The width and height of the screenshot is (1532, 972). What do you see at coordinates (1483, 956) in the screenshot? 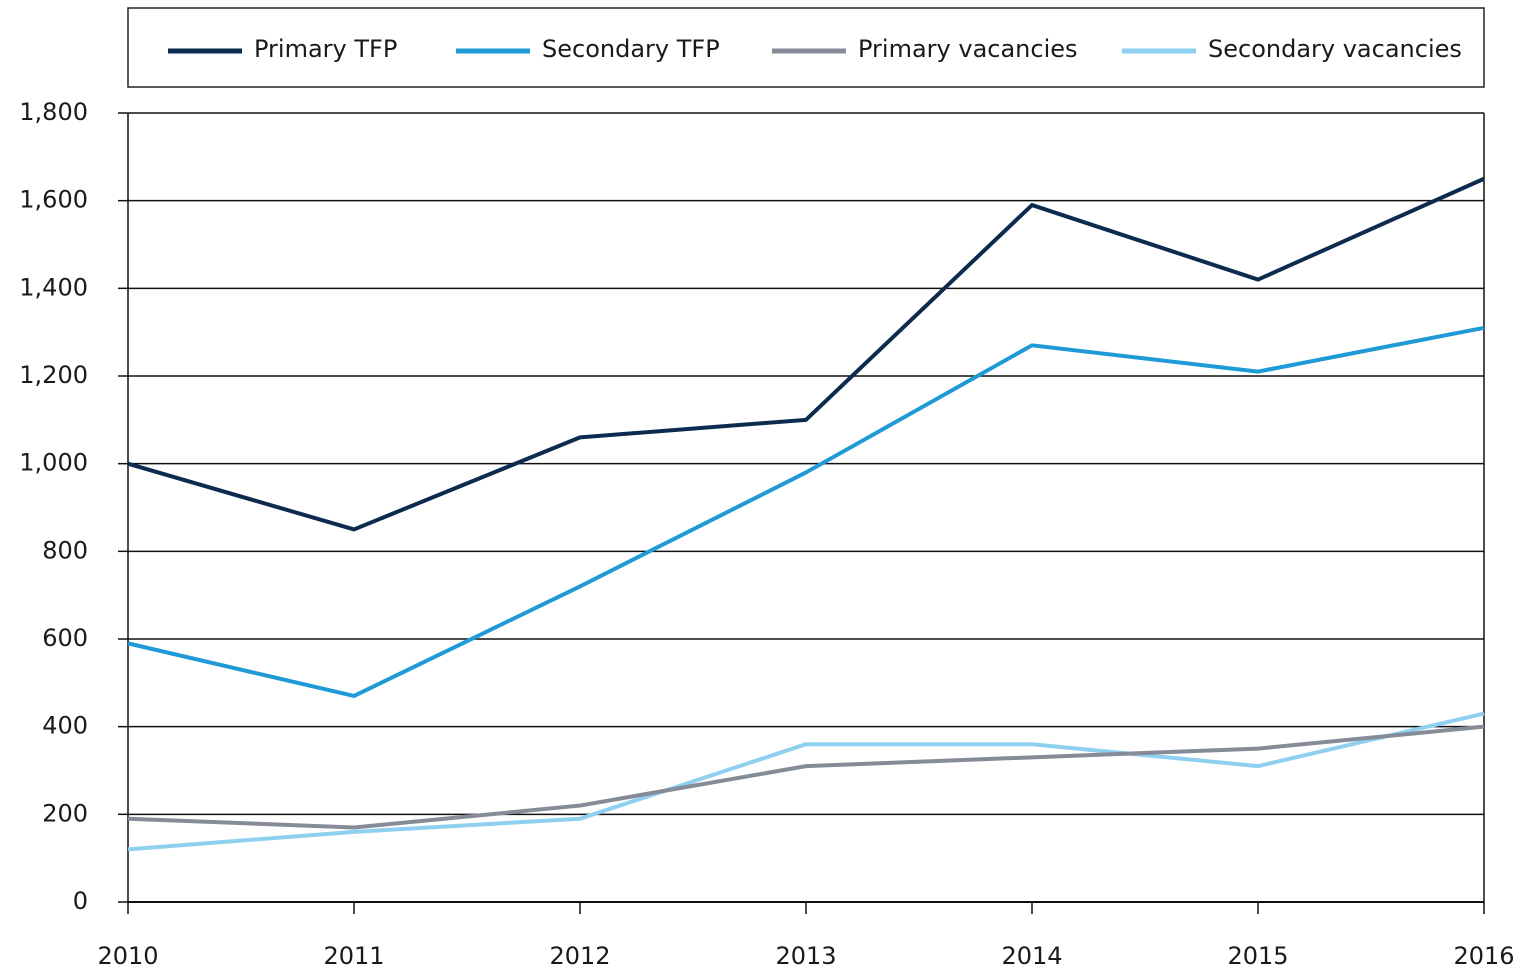
I see `x-tick-label: 2016` at bounding box center [1483, 956].